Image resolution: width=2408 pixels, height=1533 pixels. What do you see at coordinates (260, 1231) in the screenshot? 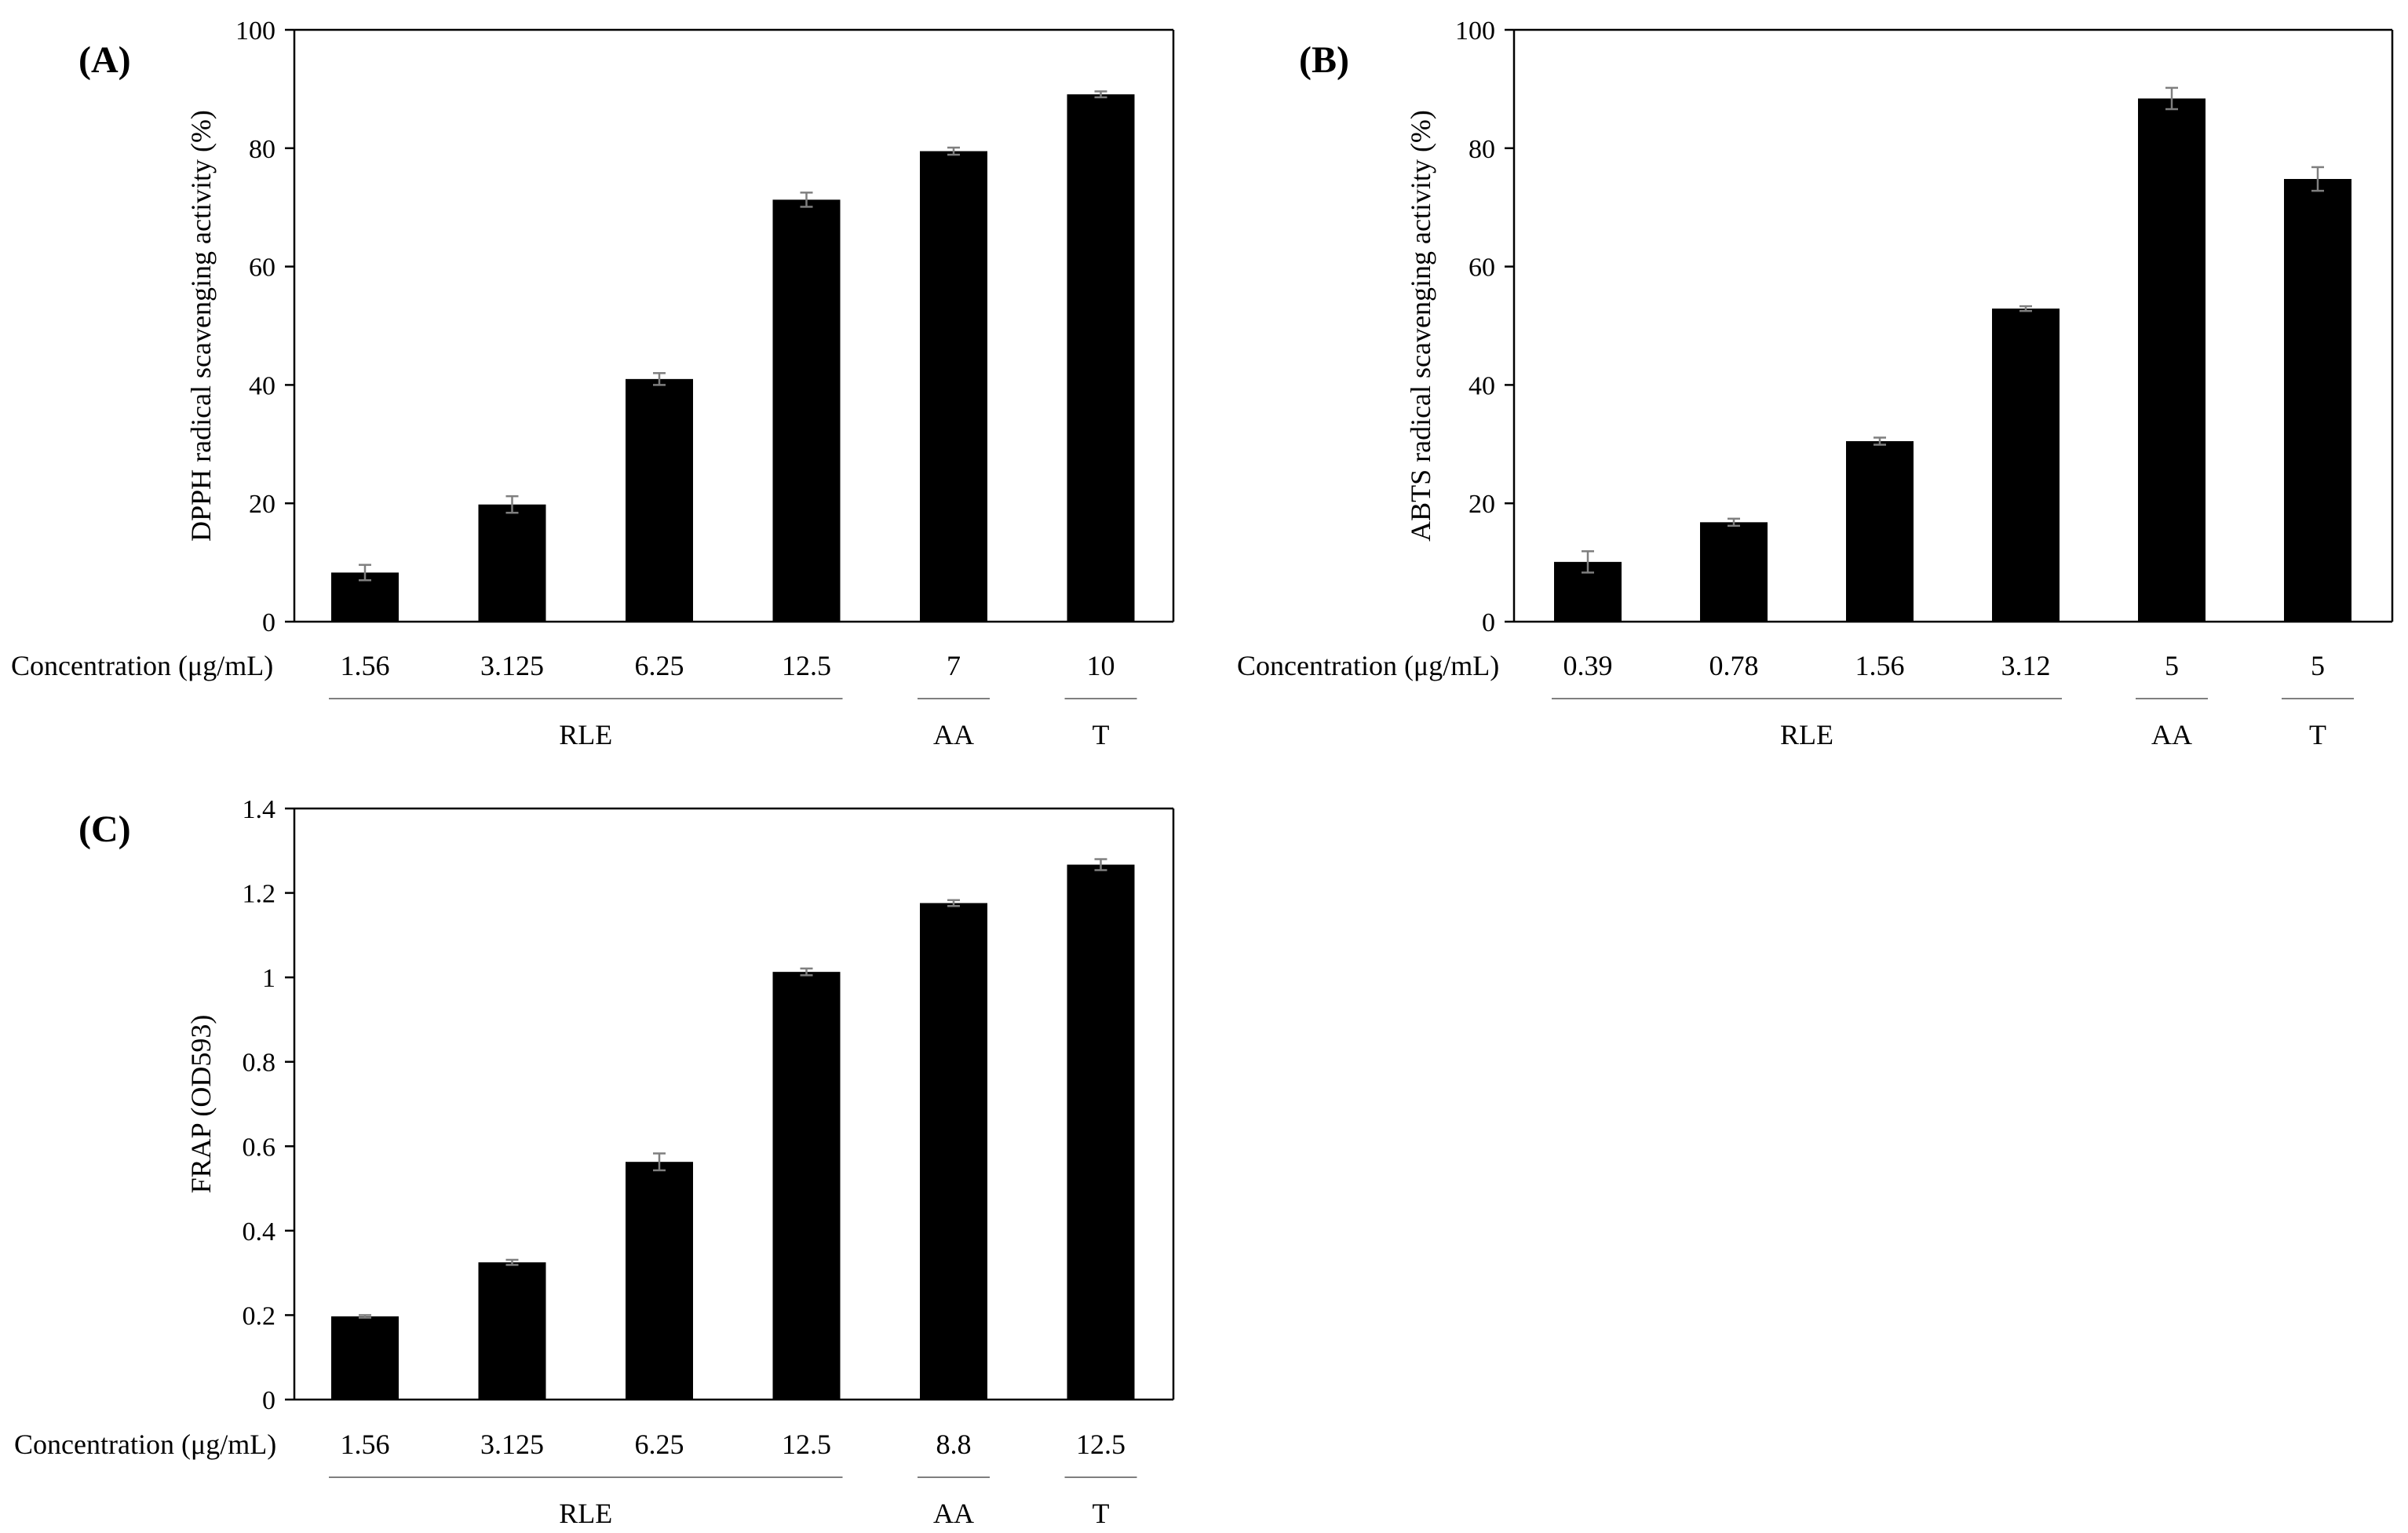
I see `y-tick-label: 0.4` at bounding box center [260, 1231].